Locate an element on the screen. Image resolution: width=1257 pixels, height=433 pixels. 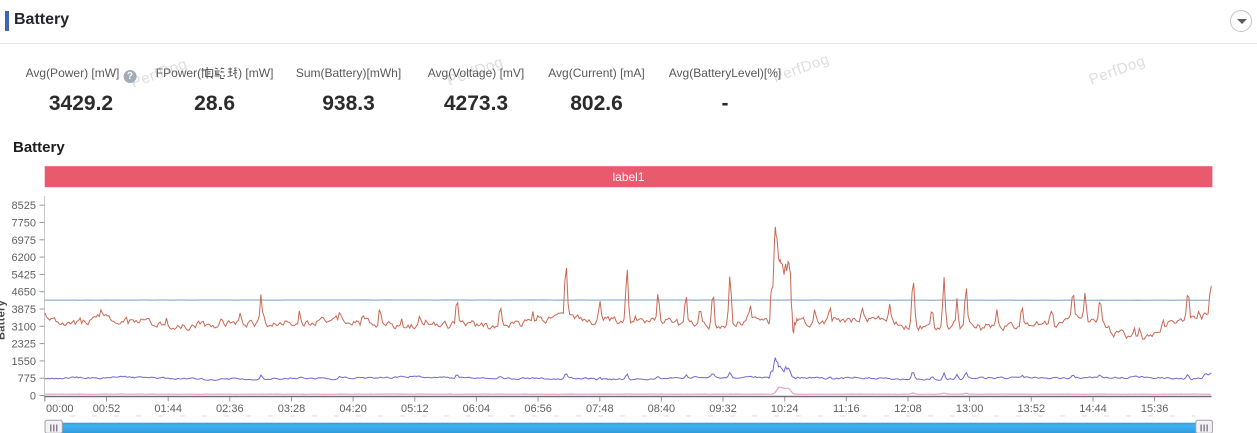
svg-text: 3875 is located at coordinates (24, 310).